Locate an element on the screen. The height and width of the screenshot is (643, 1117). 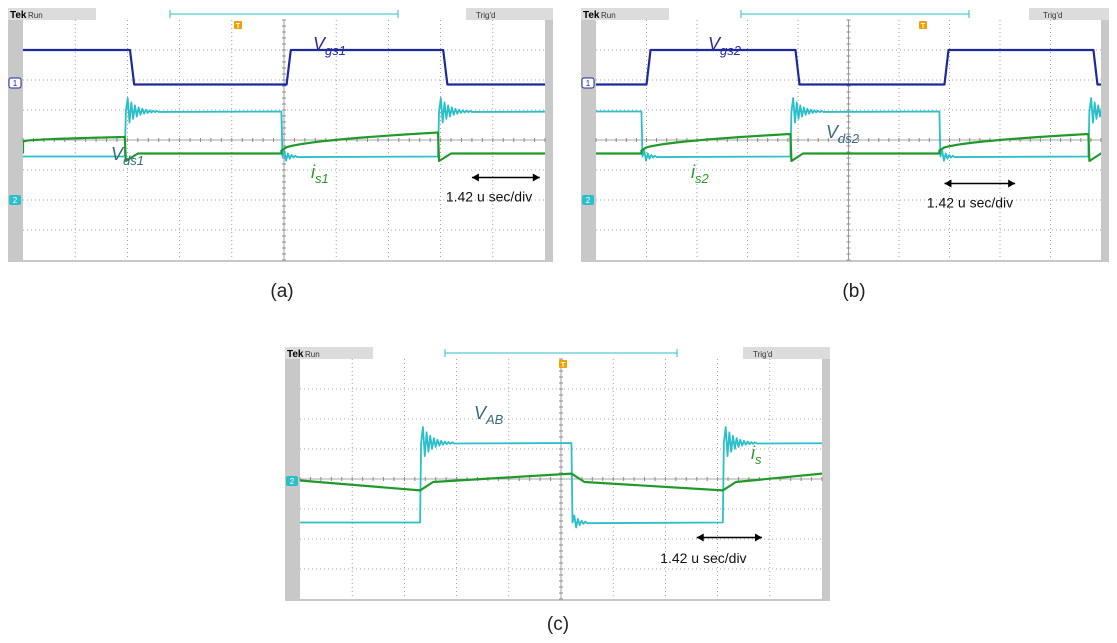
trace-label-is1: is1 is located at coordinates (320, 174).